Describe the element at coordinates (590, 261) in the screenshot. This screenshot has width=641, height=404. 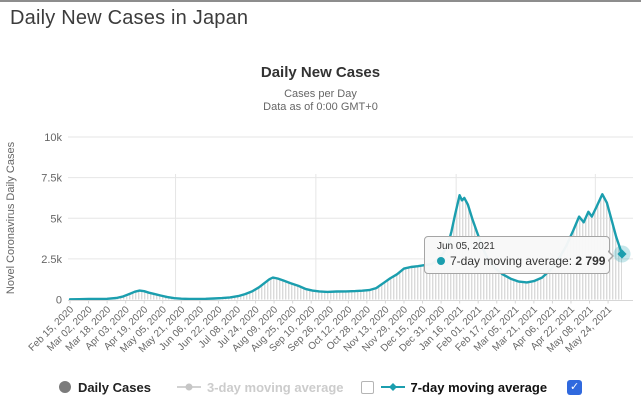
I see `tooltip-value: 2 799` at that location.